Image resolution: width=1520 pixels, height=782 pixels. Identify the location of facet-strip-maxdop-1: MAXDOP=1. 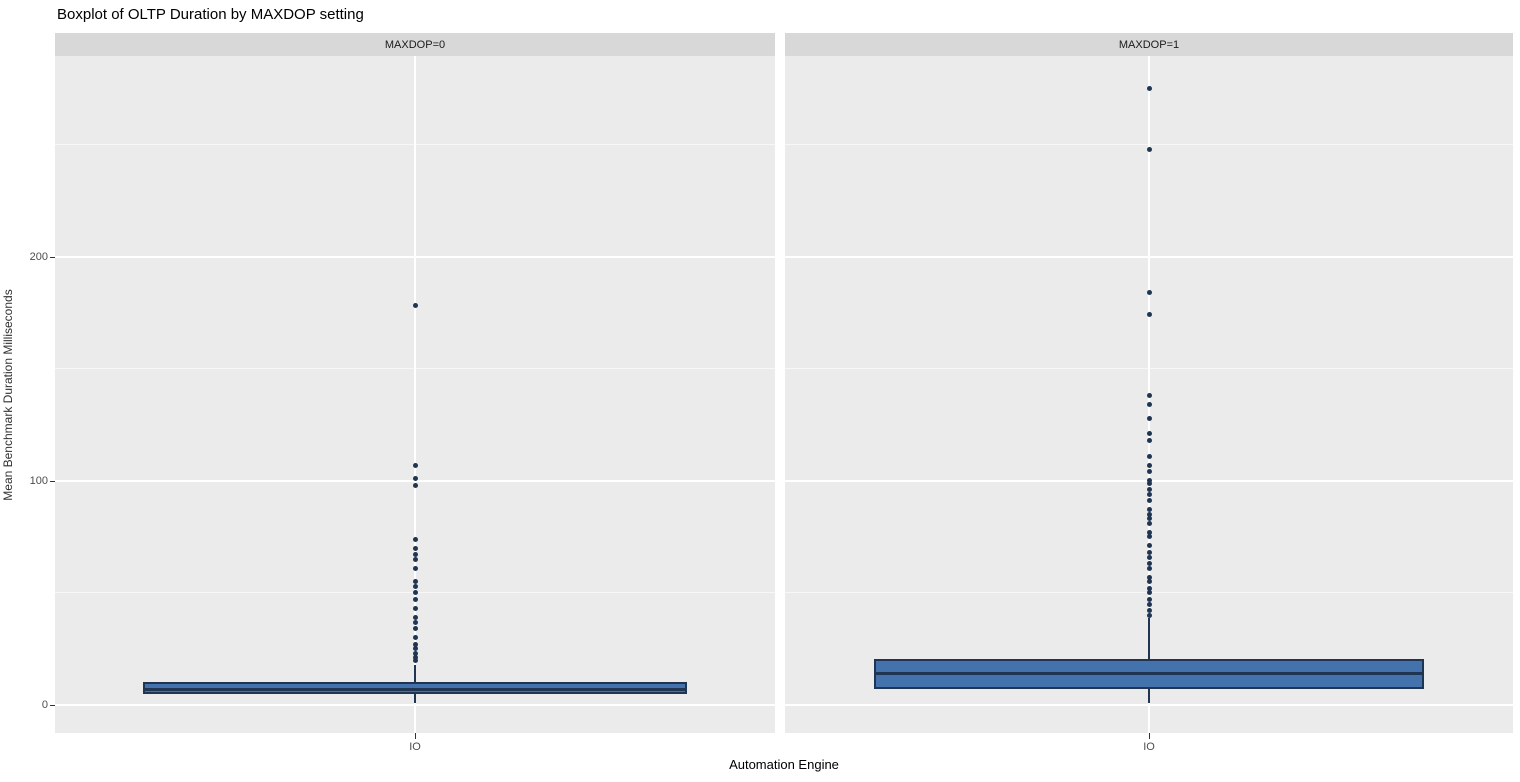
(1149, 44).